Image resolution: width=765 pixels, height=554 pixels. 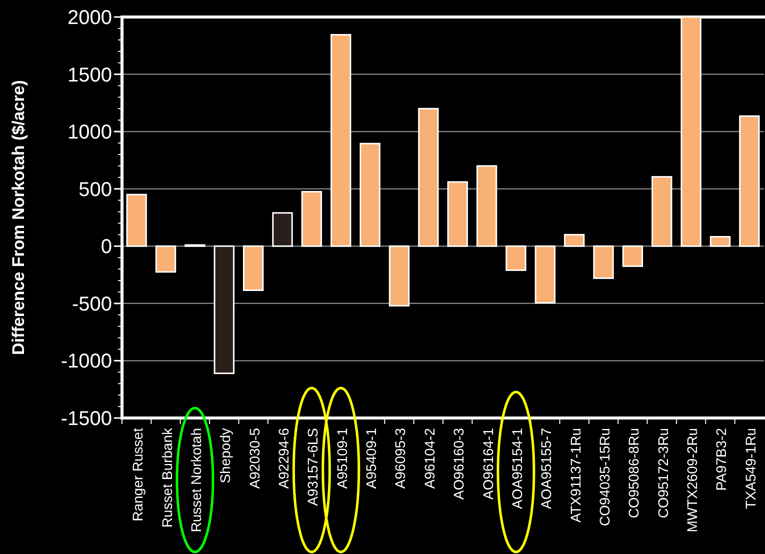 I want to click on x-tick-label: AO96160-3, so click(x=458, y=464).